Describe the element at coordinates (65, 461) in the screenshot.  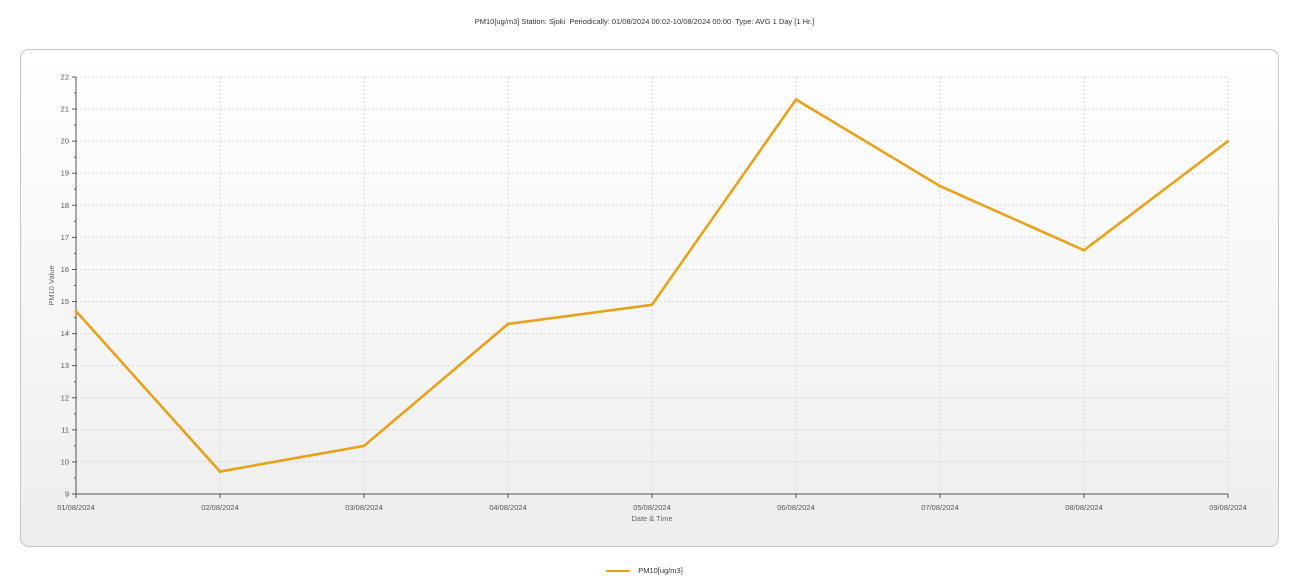
I see `y-tick-label: 10` at that location.